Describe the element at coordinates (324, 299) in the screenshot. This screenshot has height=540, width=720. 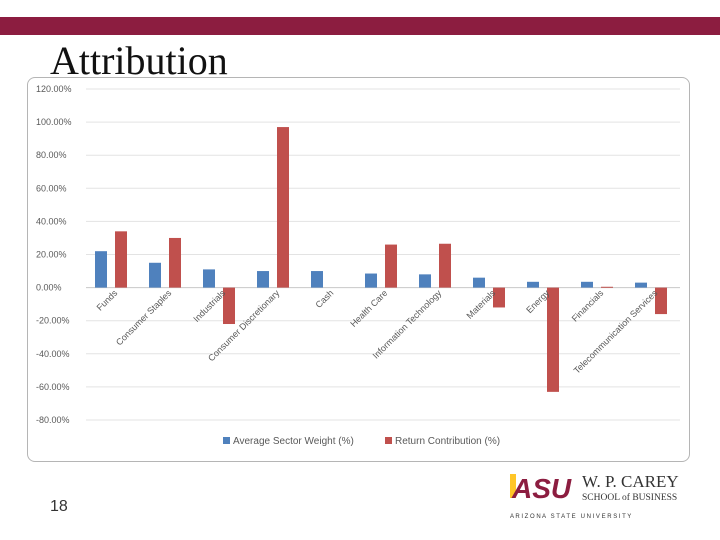
I see `category-label: Cash` at that location.